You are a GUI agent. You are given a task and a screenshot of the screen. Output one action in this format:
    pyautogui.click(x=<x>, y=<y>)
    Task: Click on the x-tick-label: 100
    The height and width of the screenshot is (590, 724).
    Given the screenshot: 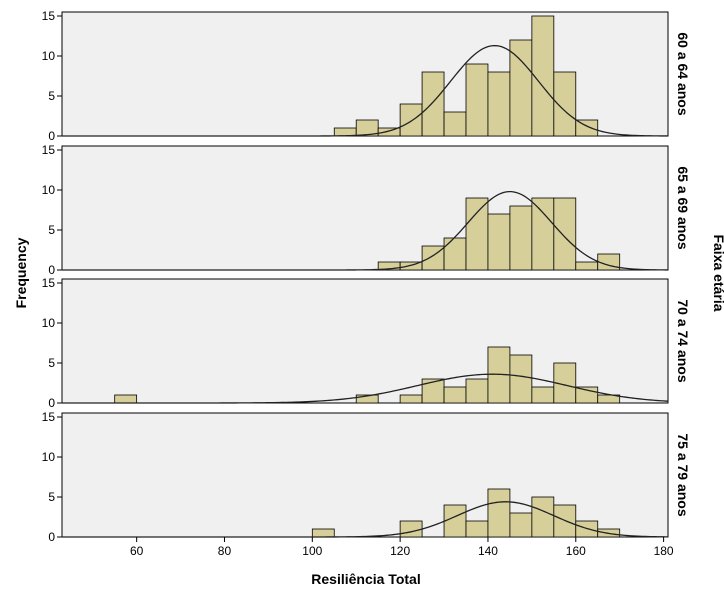 What is the action you would take?
    pyautogui.click(x=312, y=551)
    